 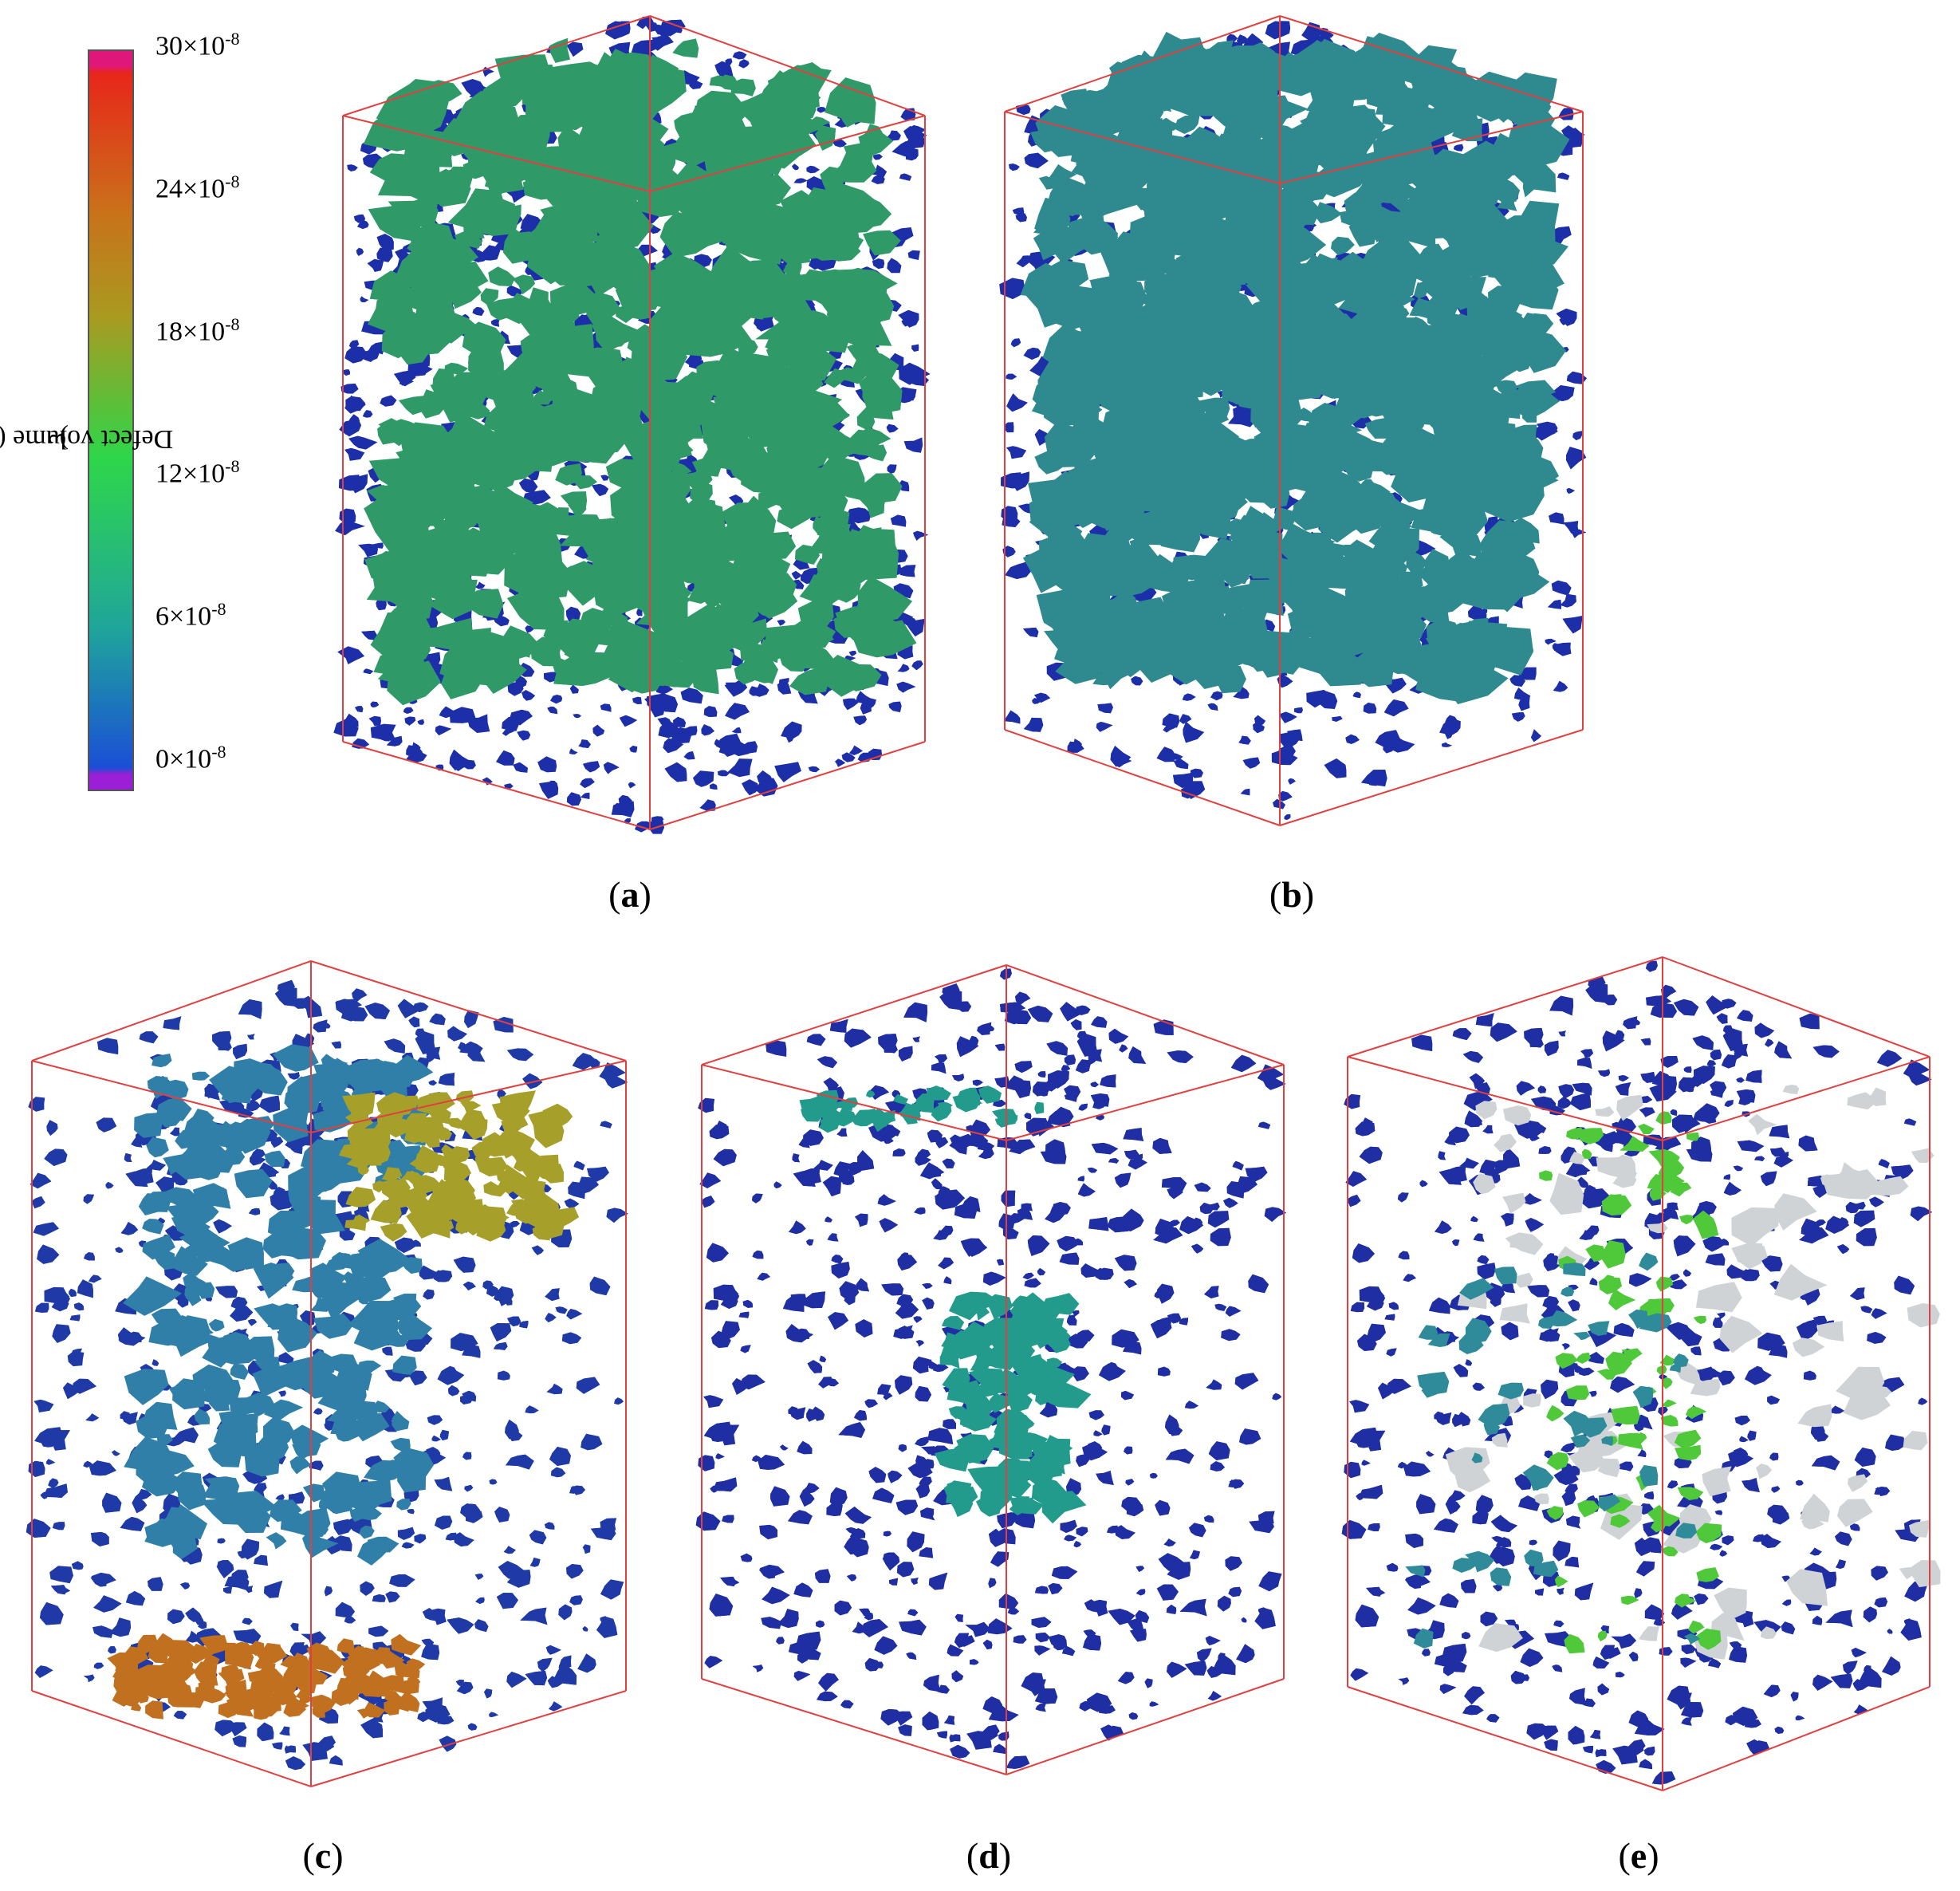 What do you see at coordinates (1638, 1855) in the screenshot?
I see `panel-label-e: (e)` at bounding box center [1638, 1855].